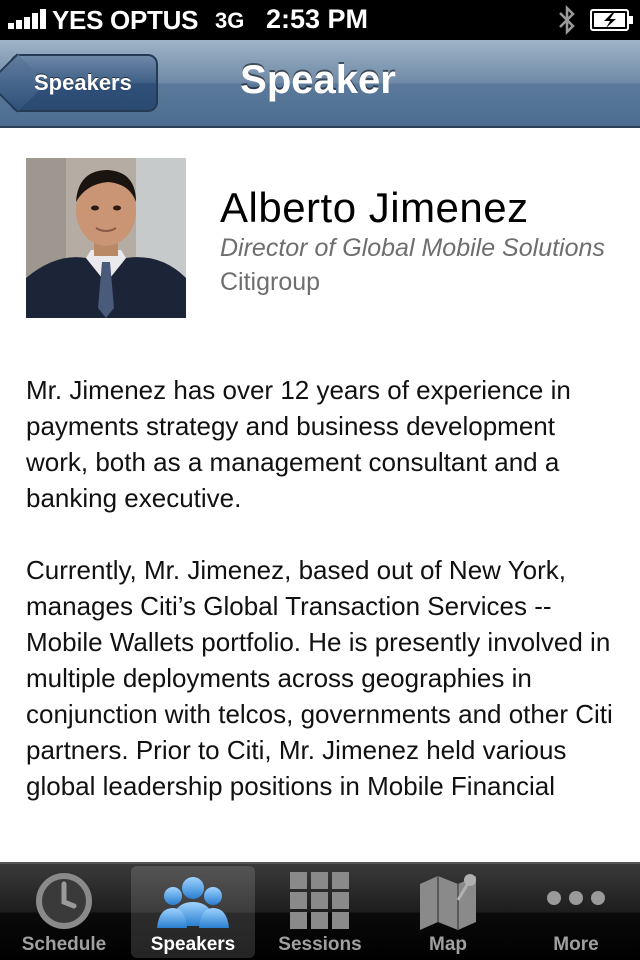 Image resolution: width=640 pixels, height=960 pixels. What do you see at coordinates (270, 282) in the screenshot?
I see `speaker-organization: Citigroup` at bounding box center [270, 282].